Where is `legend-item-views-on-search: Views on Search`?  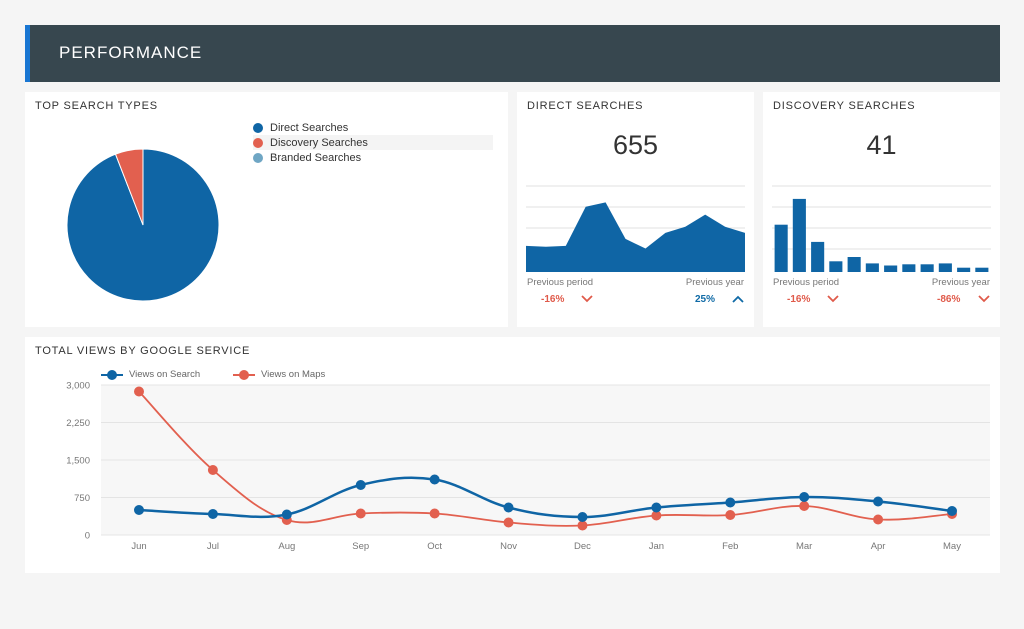 legend-item-views-on-search: Views on Search is located at coordinates (150, 374).